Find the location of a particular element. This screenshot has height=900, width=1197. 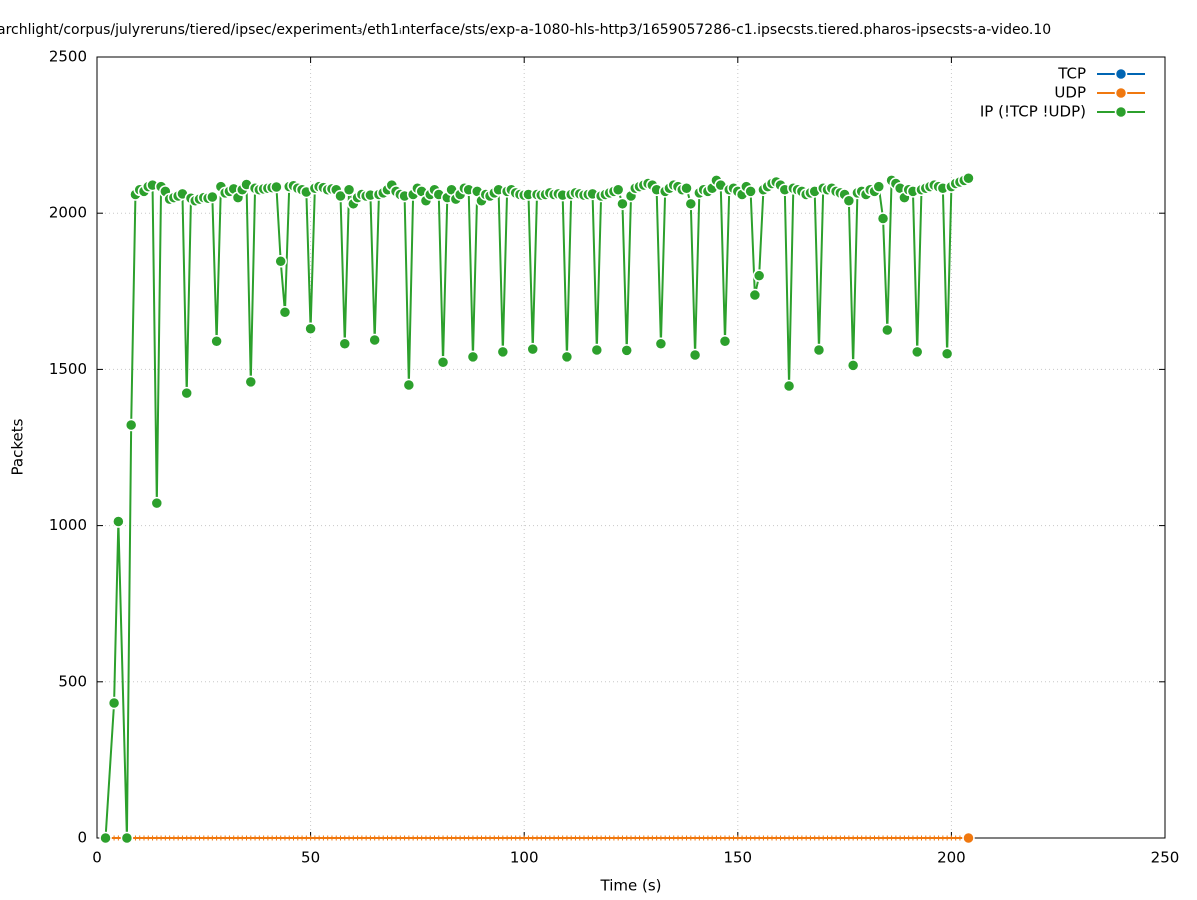

y-tick-label: 500 is located at coordinates (72, 681).